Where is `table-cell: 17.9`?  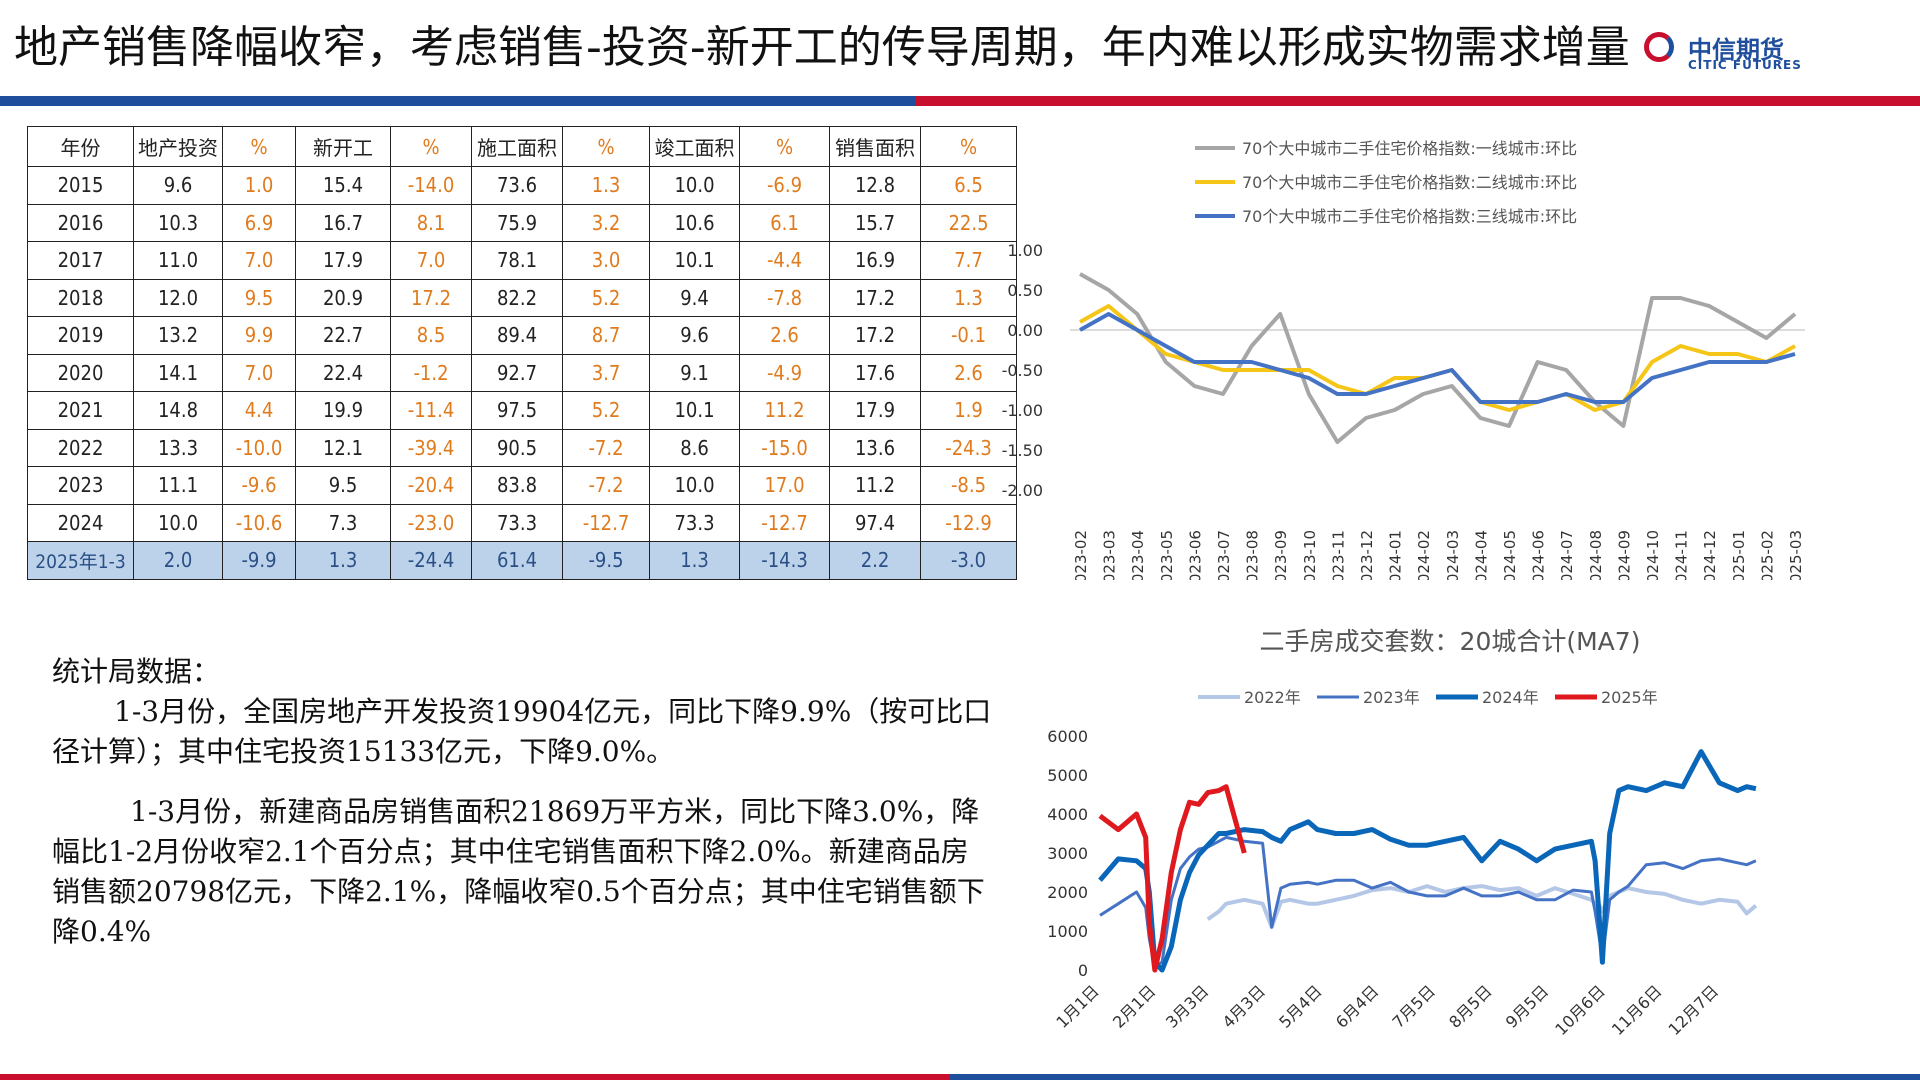 table-cell: 17.9 is located at coordinates (875, 410).